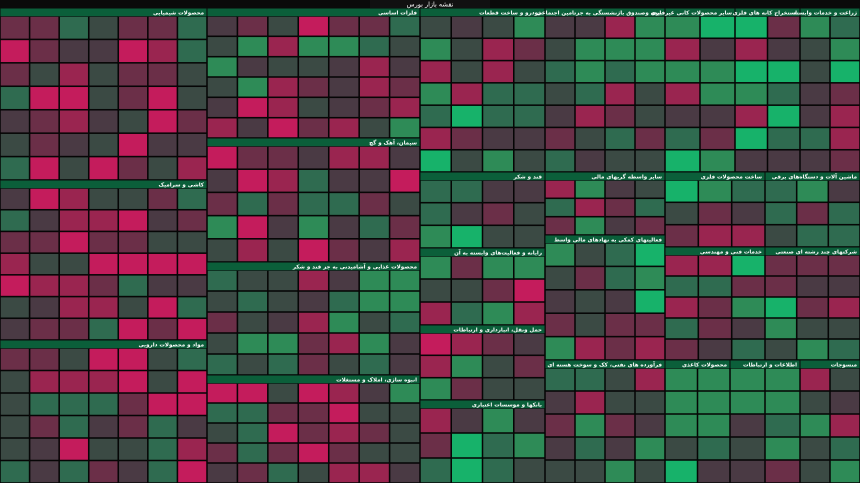 The height and width of the screenshot is (483, 860). What do you see at coordinates (354, 266) in the screenshot?
I see `sector-title: محصولات غذایی و آشامیدنی به جز قند و شکر` at bounding box center [354, 266].